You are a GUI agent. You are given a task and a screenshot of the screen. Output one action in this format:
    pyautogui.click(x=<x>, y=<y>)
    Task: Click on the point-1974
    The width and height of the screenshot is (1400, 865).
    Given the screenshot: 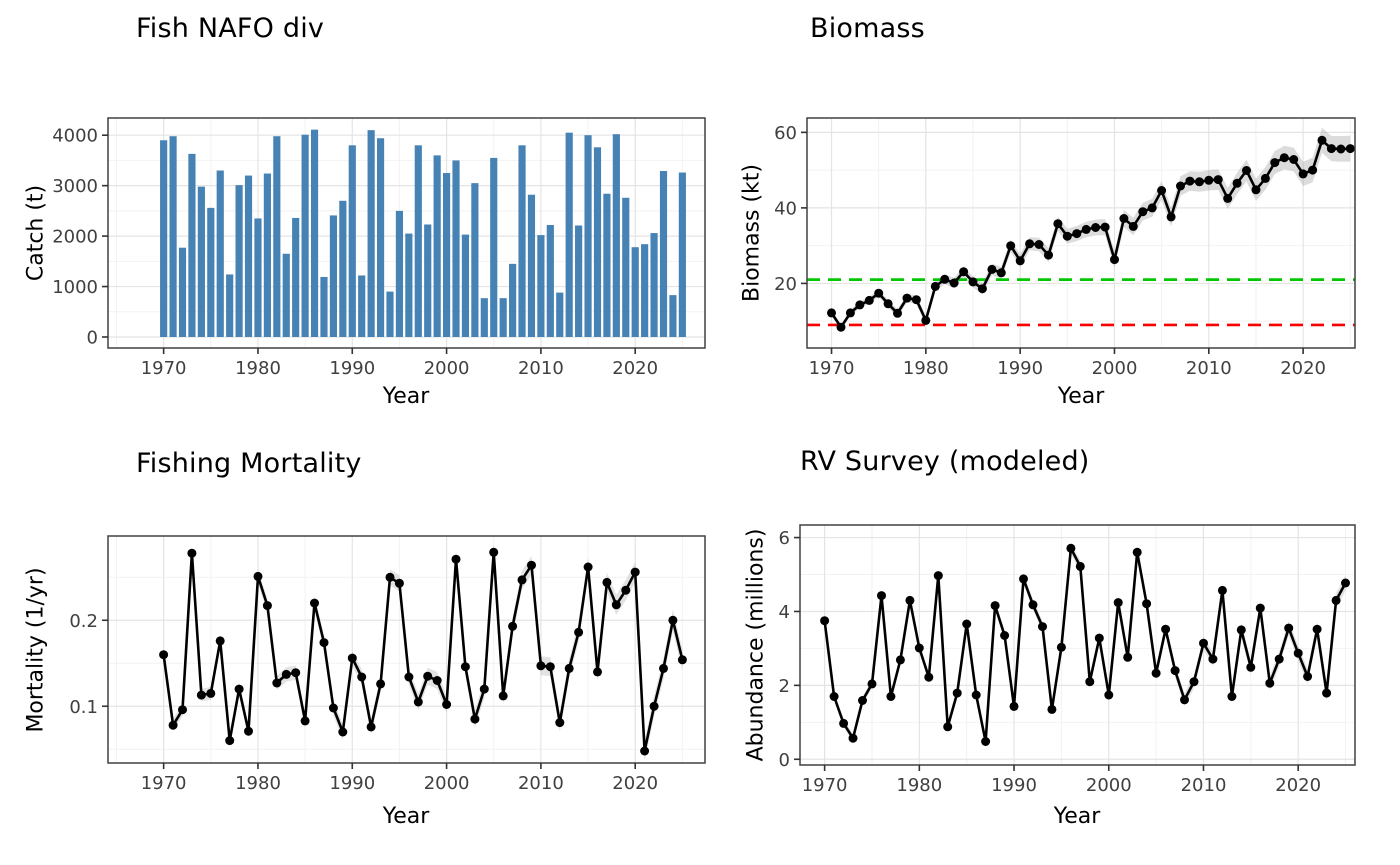 What is the action you would take?
    pyautogui.click(x=201, y=695)
    